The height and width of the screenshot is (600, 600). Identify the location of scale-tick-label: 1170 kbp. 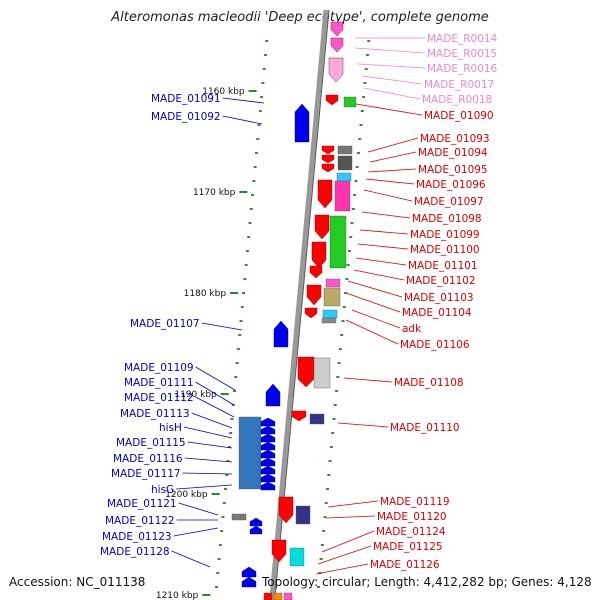
(214, 193).